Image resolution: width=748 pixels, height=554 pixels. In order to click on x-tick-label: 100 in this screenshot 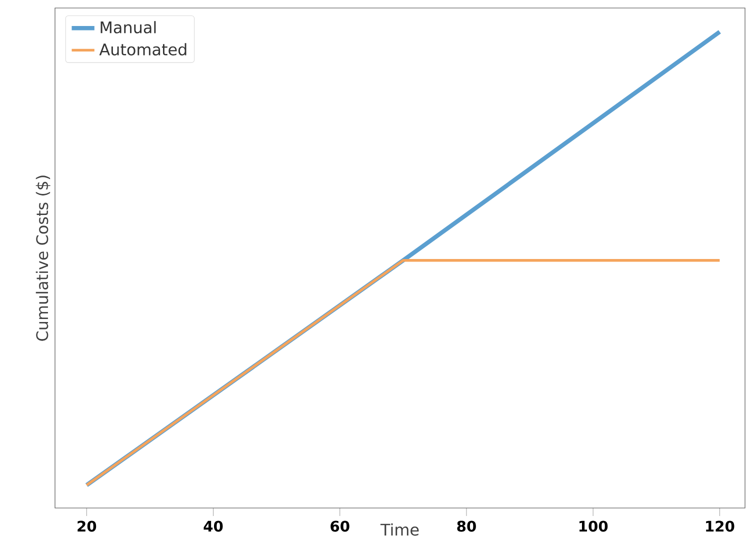, I will do `click(593, 526)`.